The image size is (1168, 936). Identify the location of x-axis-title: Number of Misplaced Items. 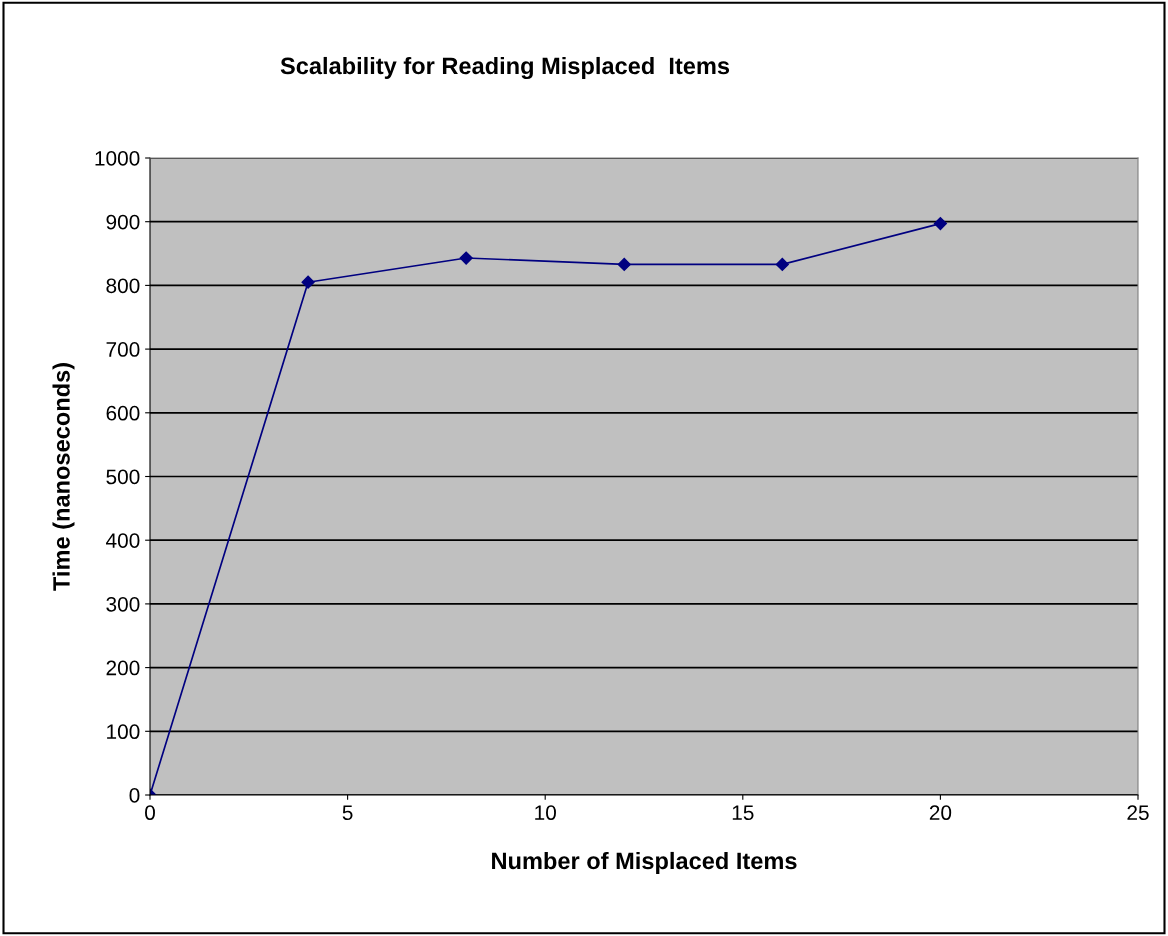
(644, 862).